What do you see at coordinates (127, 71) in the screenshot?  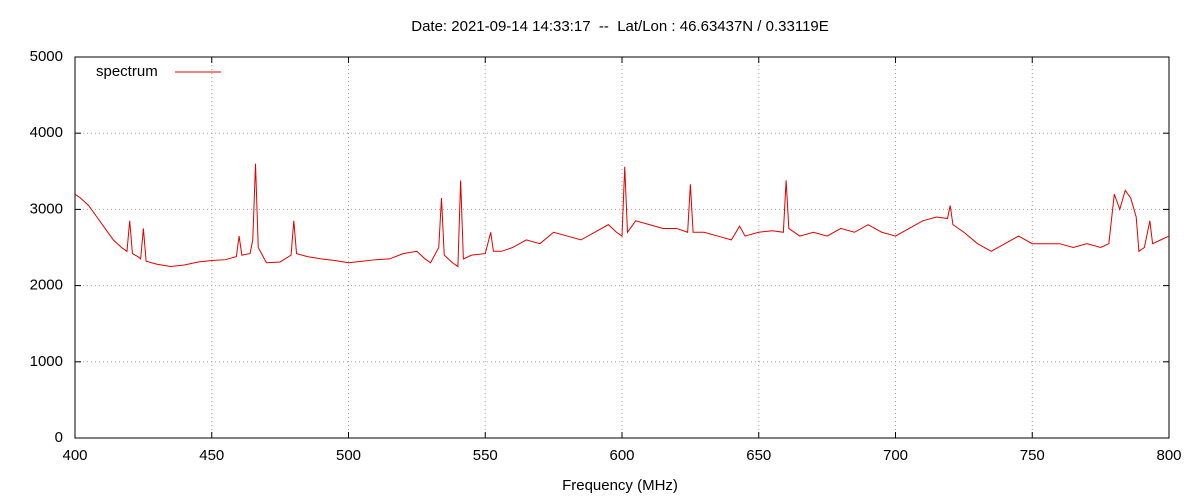 I see `legend-label: spectrum` at bounding box center [127, 71].